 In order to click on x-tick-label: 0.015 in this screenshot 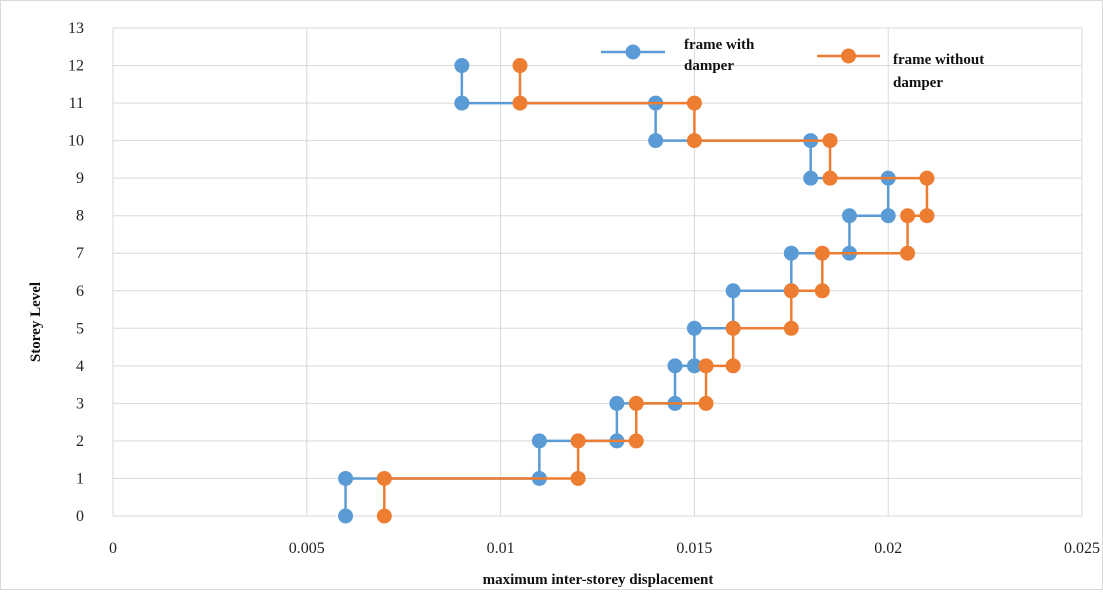, I will do `click(694, 548)`.